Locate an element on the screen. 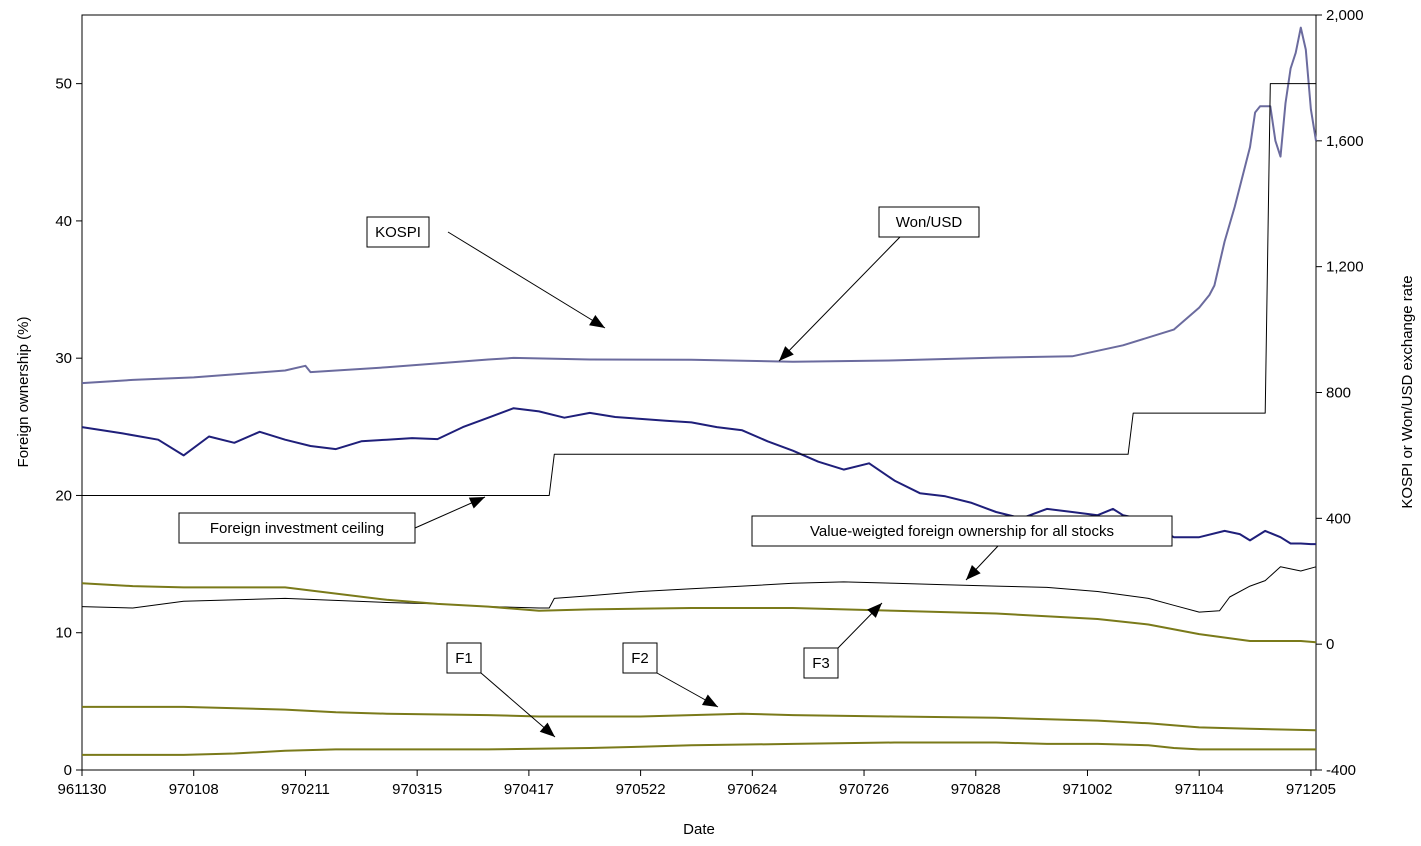 Image resolution: width=1421 pixels, height=846 pixels. series-line-f2 is located at coordinates (699, 718).